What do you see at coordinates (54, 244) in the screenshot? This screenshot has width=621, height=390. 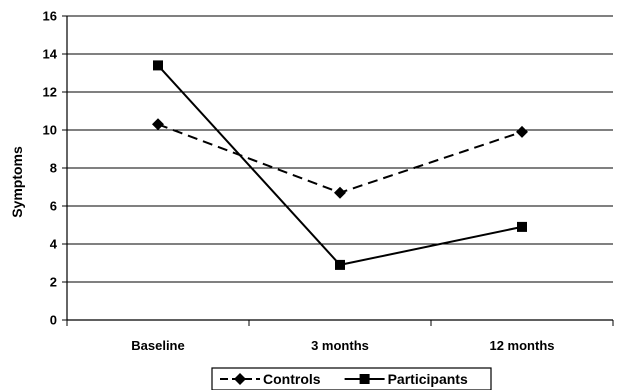 I see `y-tick-label: 4` at bounding box center [54, 244].